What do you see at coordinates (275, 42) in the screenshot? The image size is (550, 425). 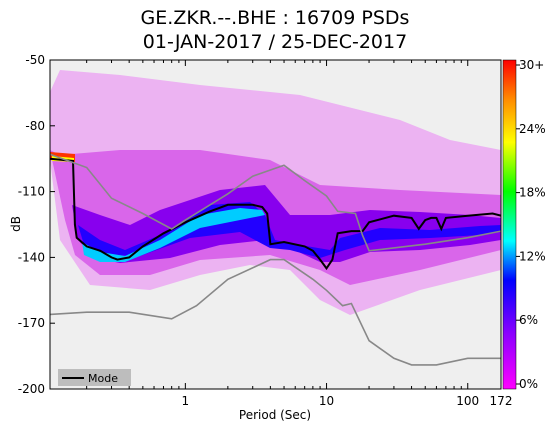 I see `chart-subtitle: 01-JAN-2017 / 25-DEC-2017` at bounding box center [275, 42].